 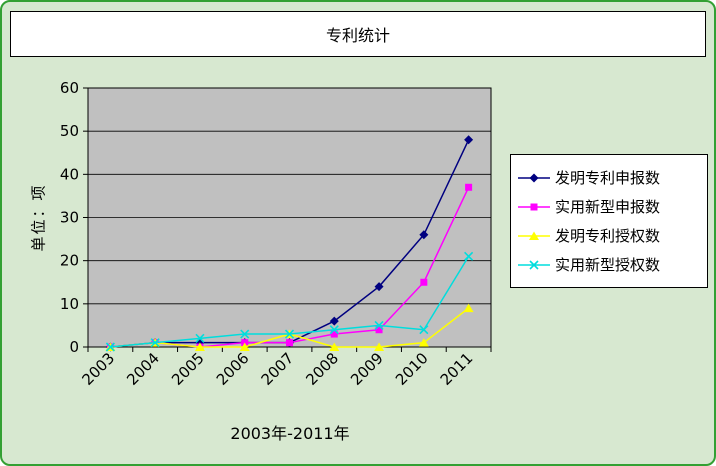 I want to click on x-tick-label: 2006, so click(x=233, y=369).